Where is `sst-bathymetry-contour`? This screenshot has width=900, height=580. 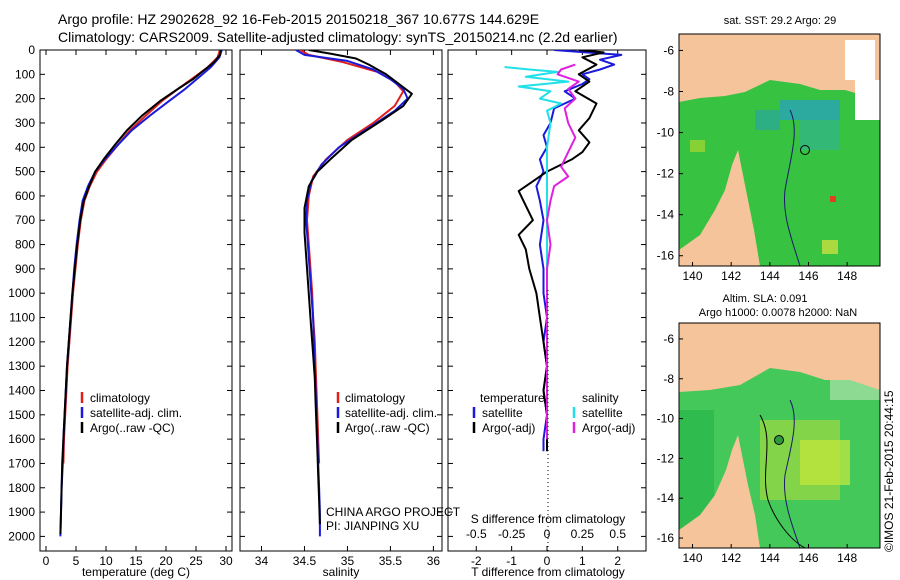 sst-bathymetry-contour is located at coordinates (792, 187).